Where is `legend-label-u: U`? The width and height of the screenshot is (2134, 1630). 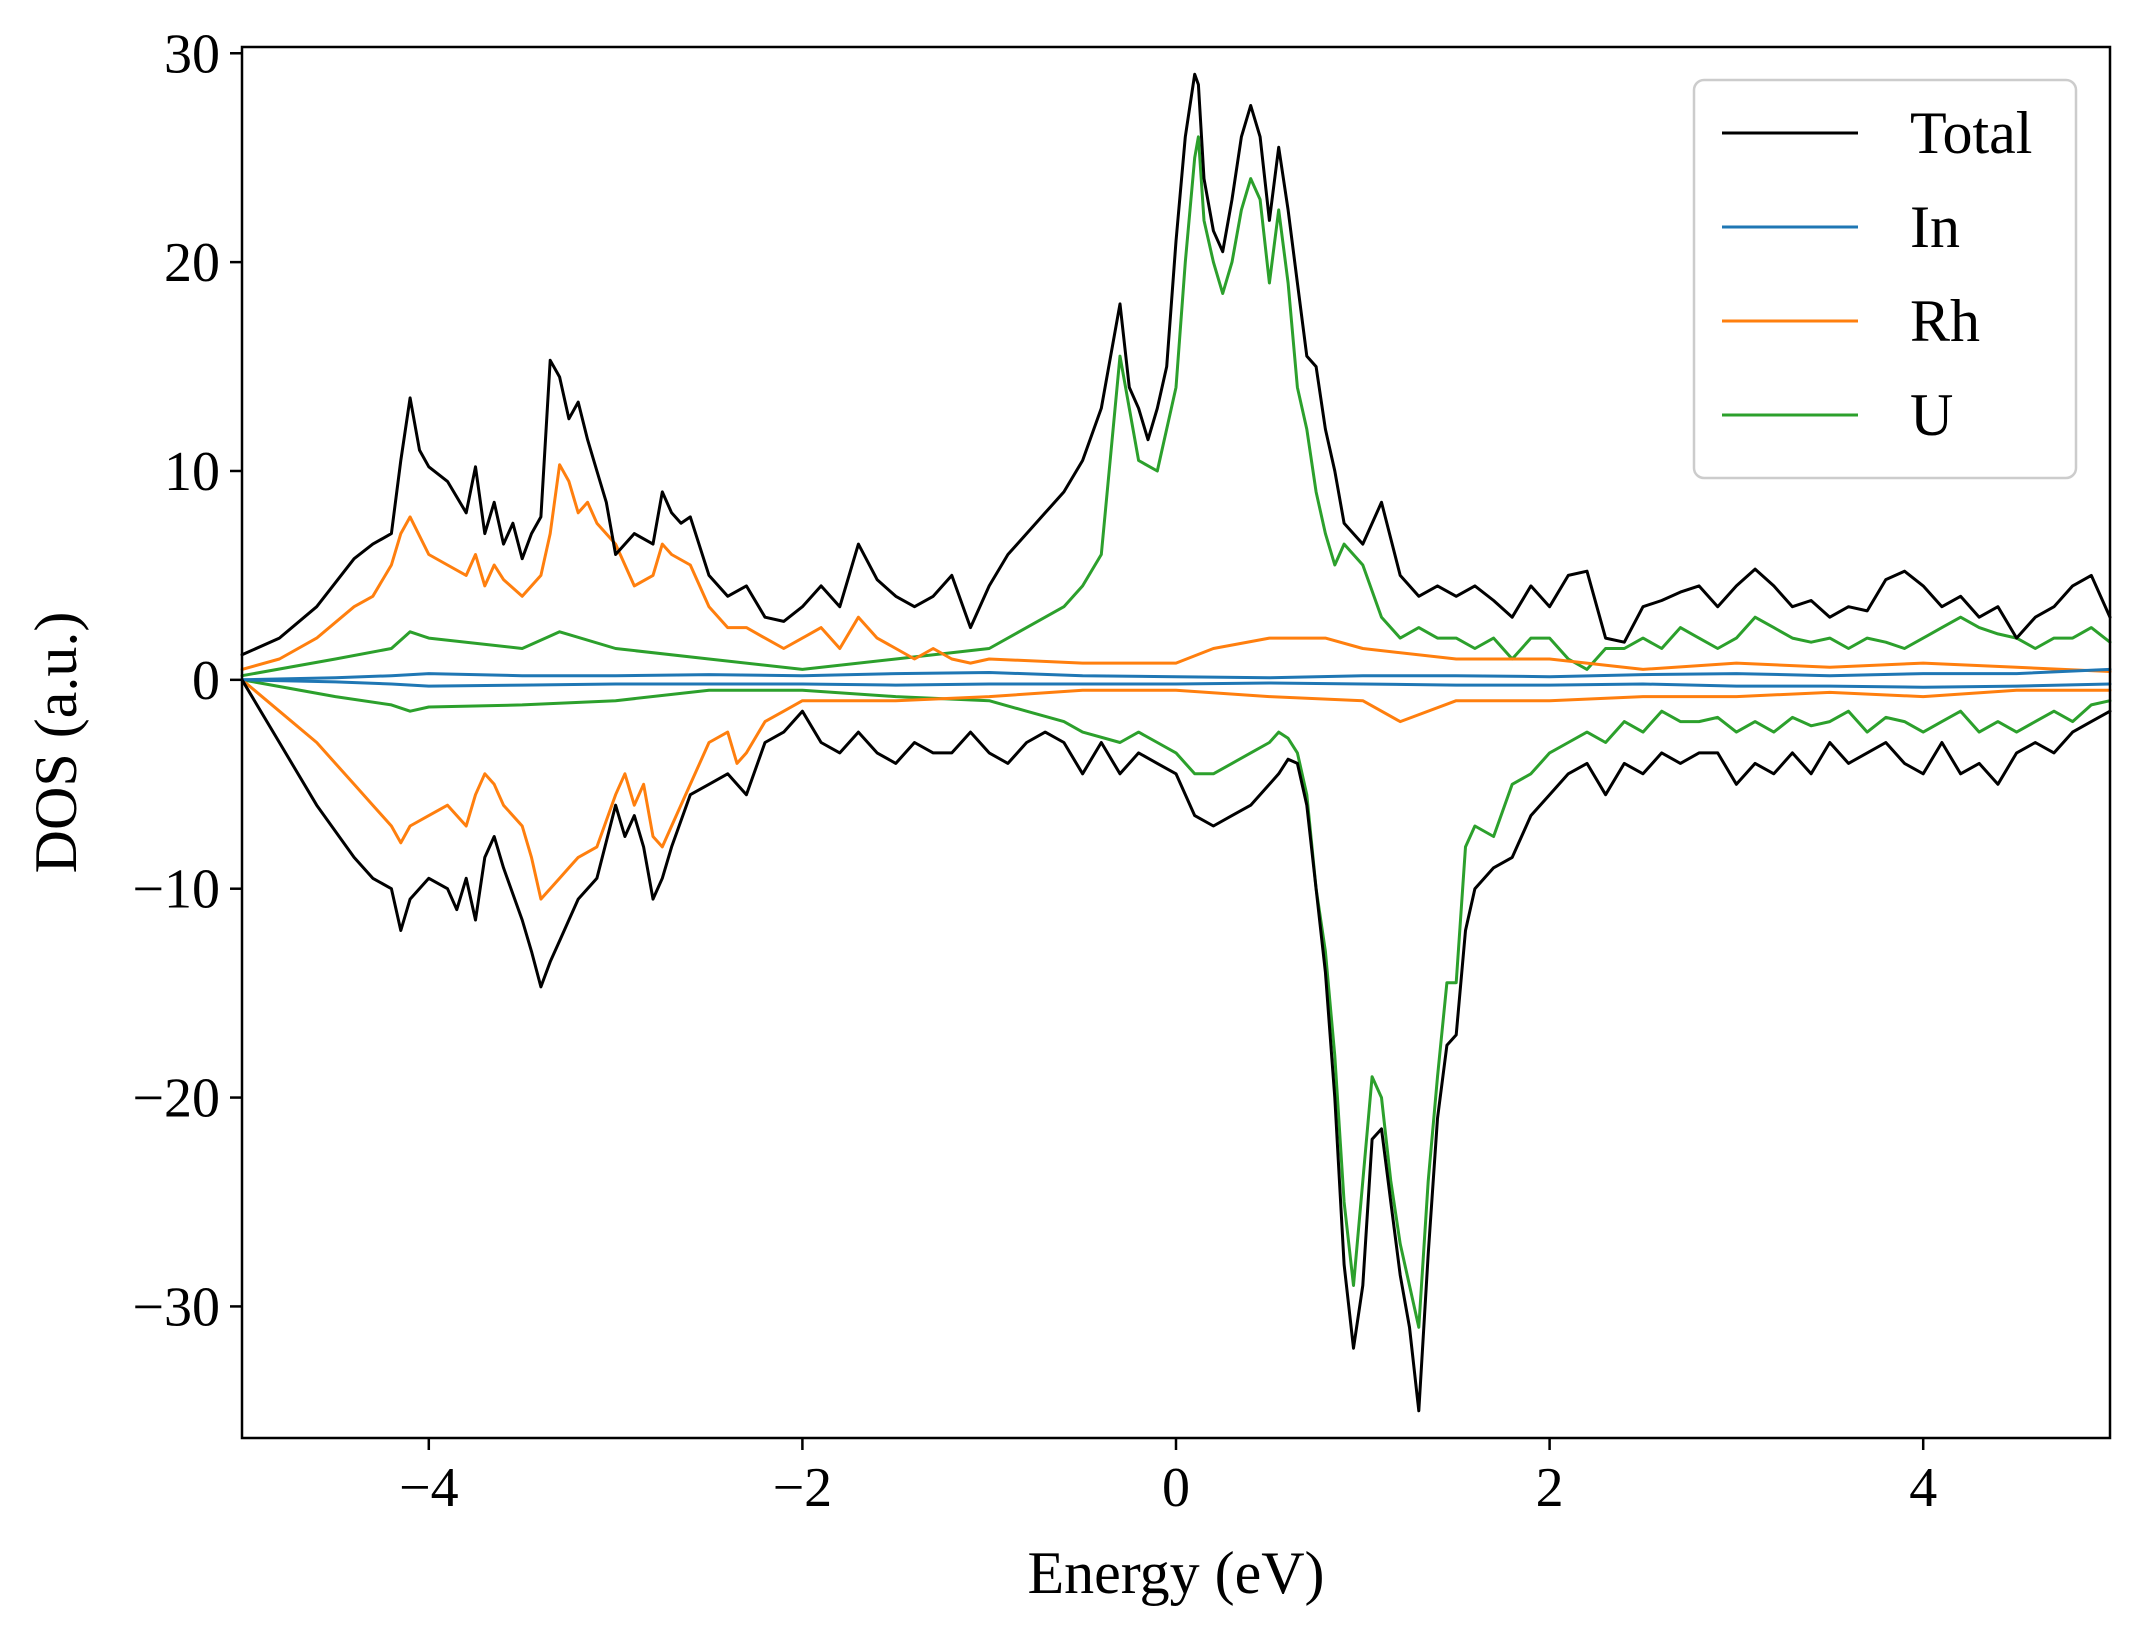 legend-label-u: U is located at coordinates (1931, 415).